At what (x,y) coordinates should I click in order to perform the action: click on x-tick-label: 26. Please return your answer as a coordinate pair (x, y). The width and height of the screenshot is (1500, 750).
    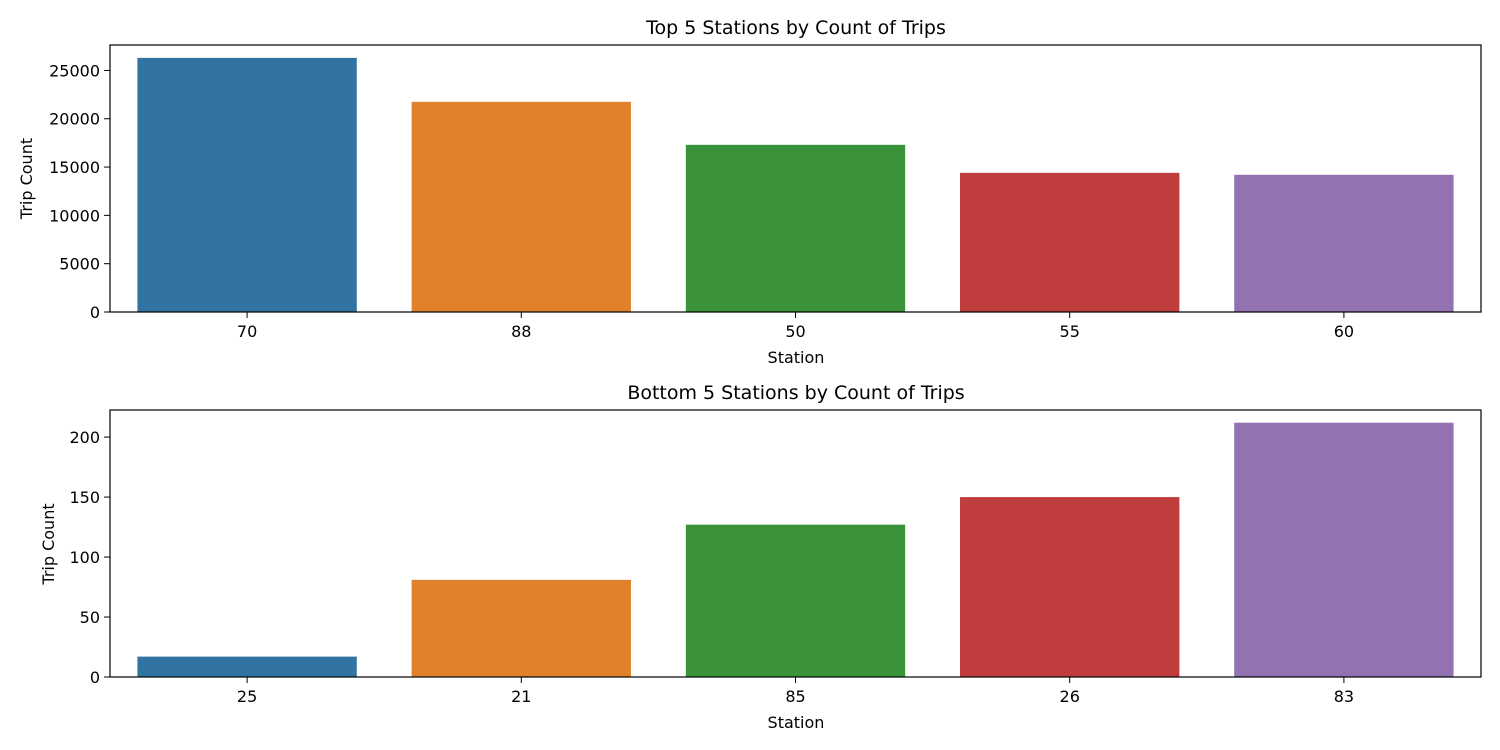
    Looking at the image, I should click on (1070, 696).